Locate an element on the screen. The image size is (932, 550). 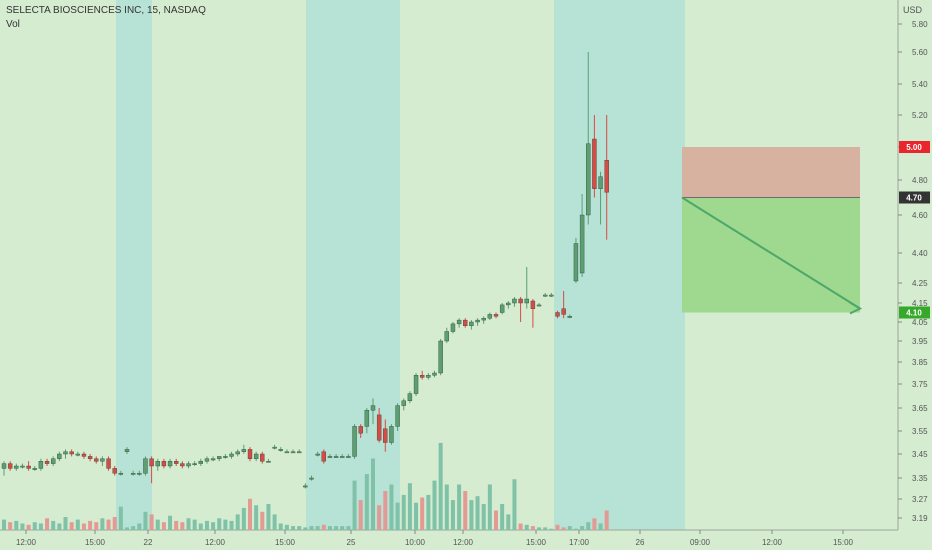
trade-arrow-line is located at coordinates (771, 253).